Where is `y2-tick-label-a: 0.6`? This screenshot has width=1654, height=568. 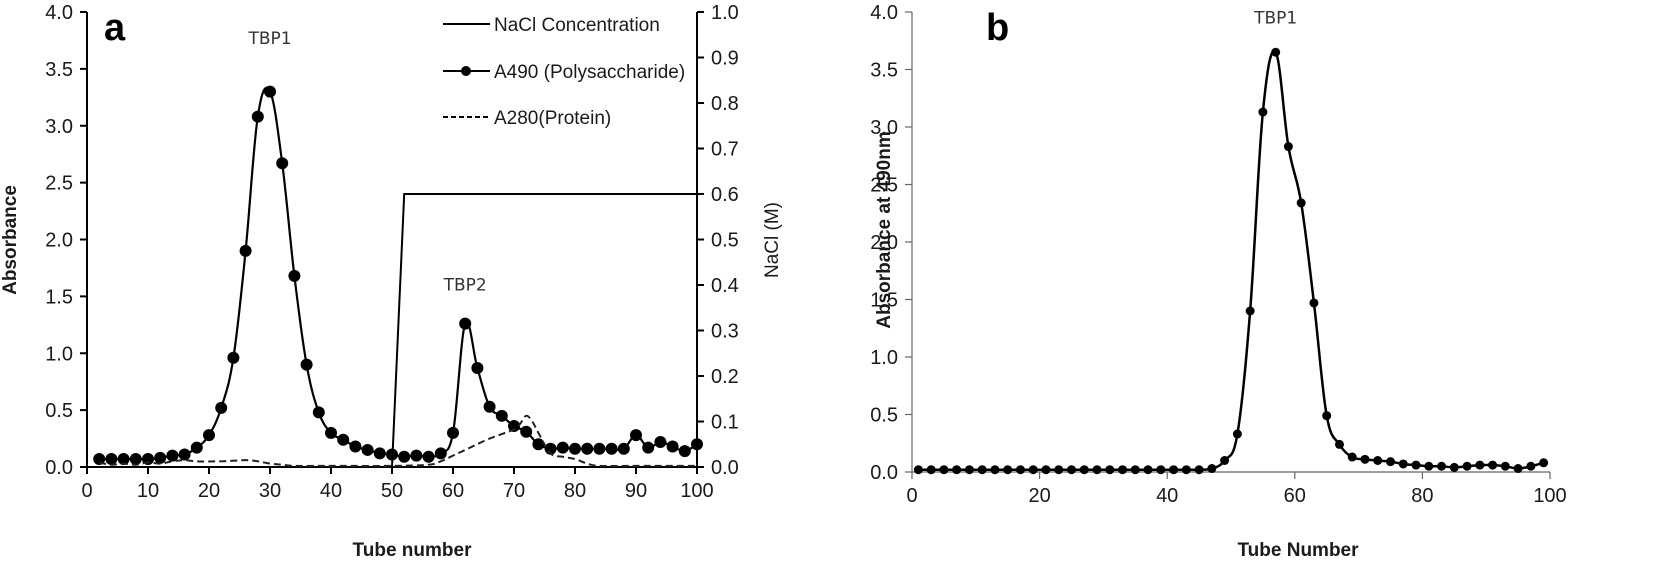 y2-tick-label-a: 0.6 is located at coordinates (725, 195).